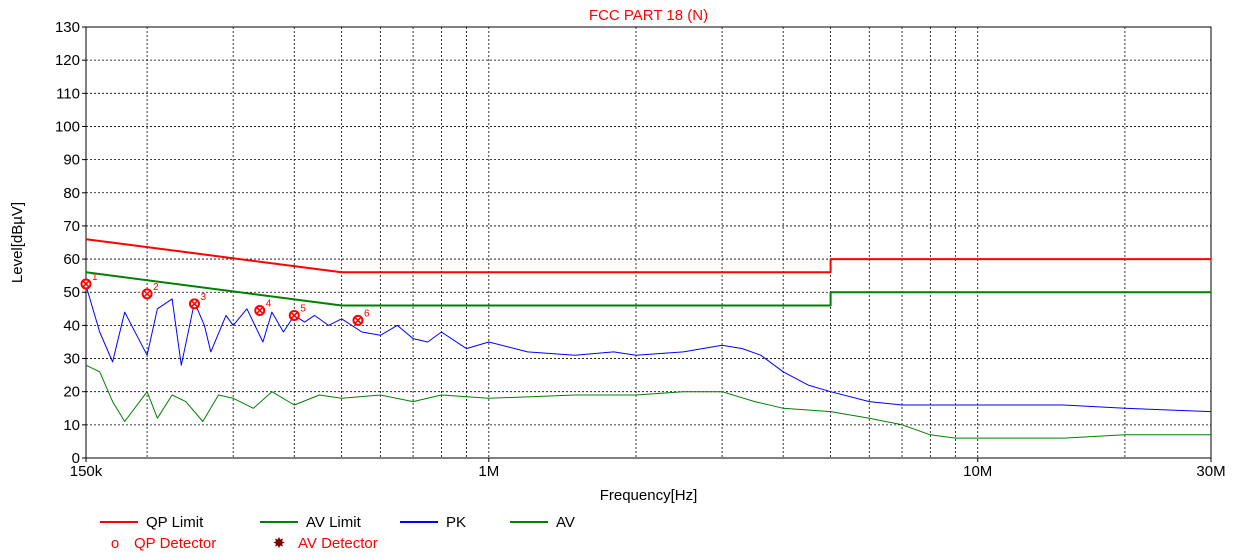 The image size is (1237, 559). What do you see at coordinates (648, 289) in the screenshot?
I see `series-av-limit` at bounding box center [648, 289].